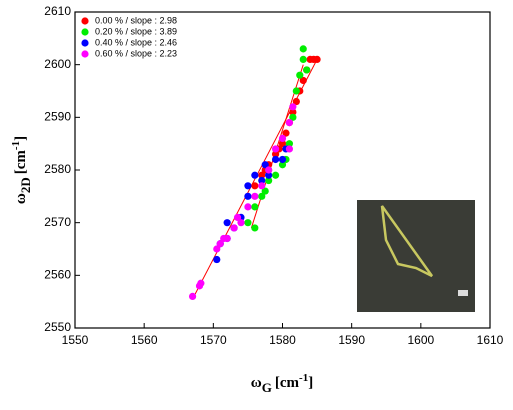  I want to click on x-tick-label: 1610, so click(490, 340).